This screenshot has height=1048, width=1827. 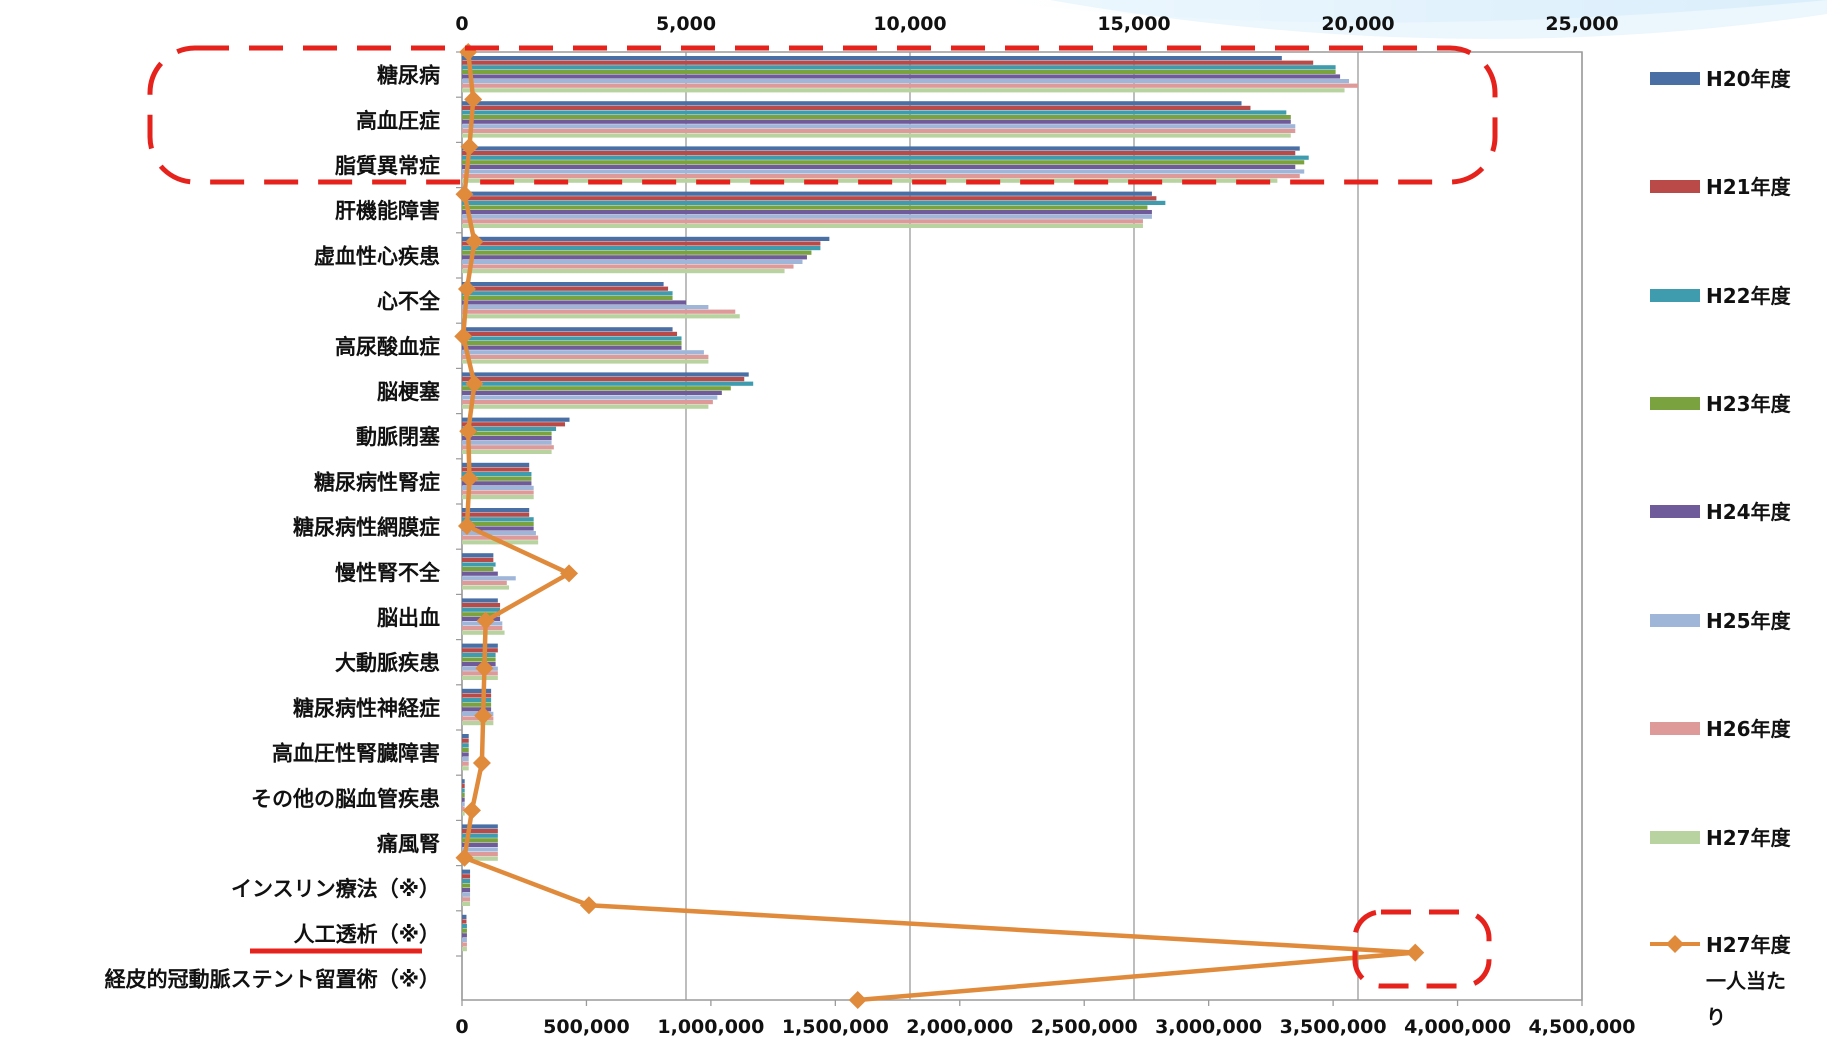 I want to click on category-label: 高血圧性腎臓障害, so click(x=356, y=754).